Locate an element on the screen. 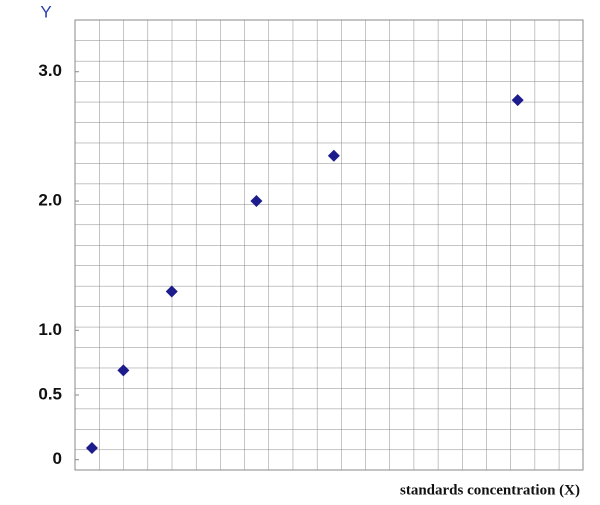 The width and height of the screenshot is (600, 505). y-tick-label: 0.5 is located at coordinates (50, 393).